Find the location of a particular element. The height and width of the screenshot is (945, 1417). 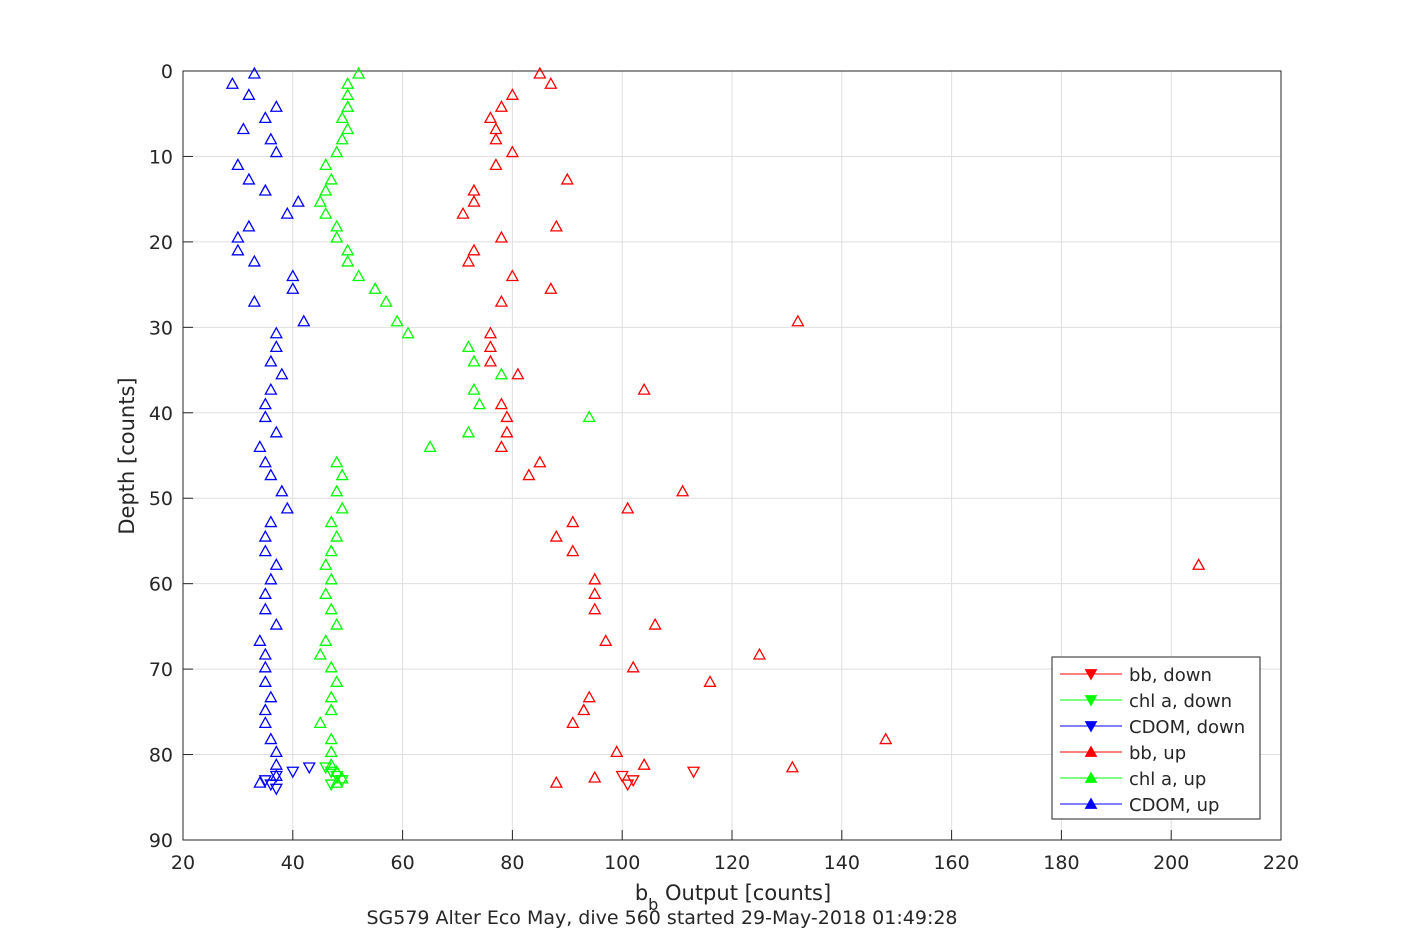

y-tick-label: 60 is located at coordinates (161, 585).